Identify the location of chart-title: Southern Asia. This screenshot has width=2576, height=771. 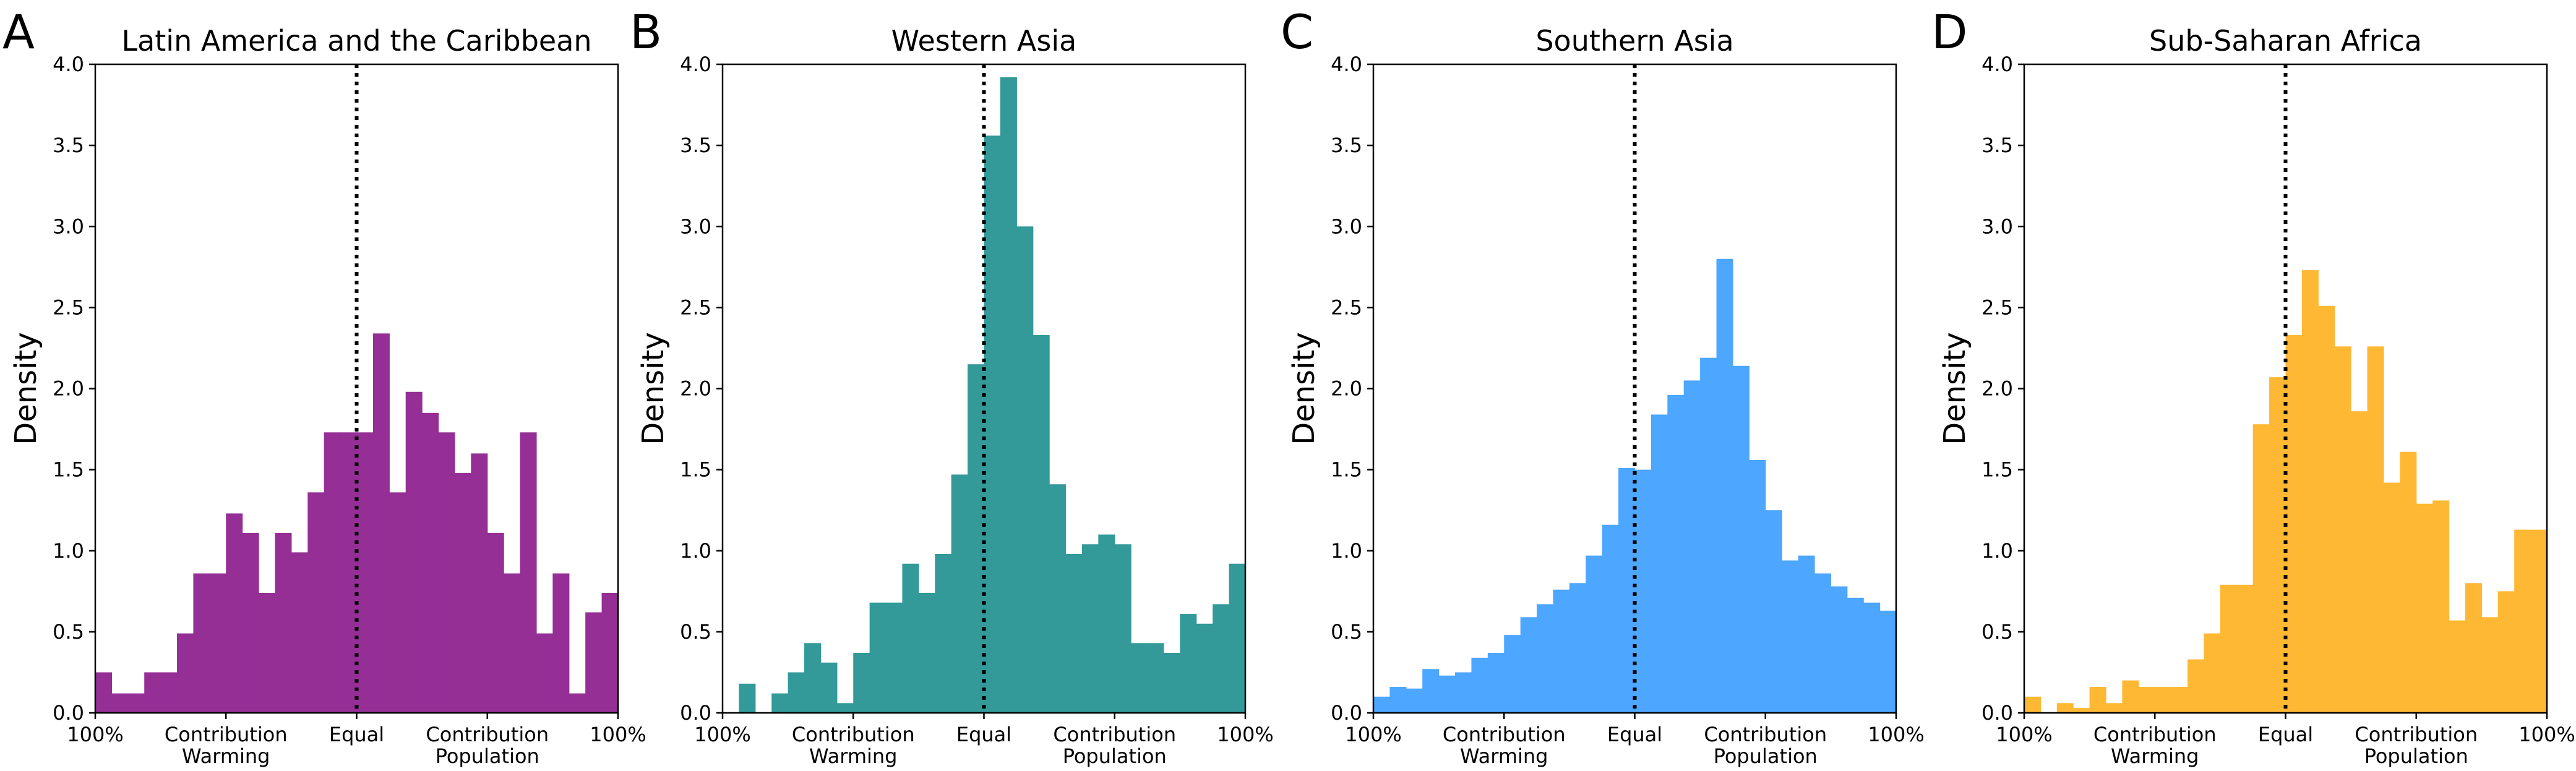
(1634, 41).